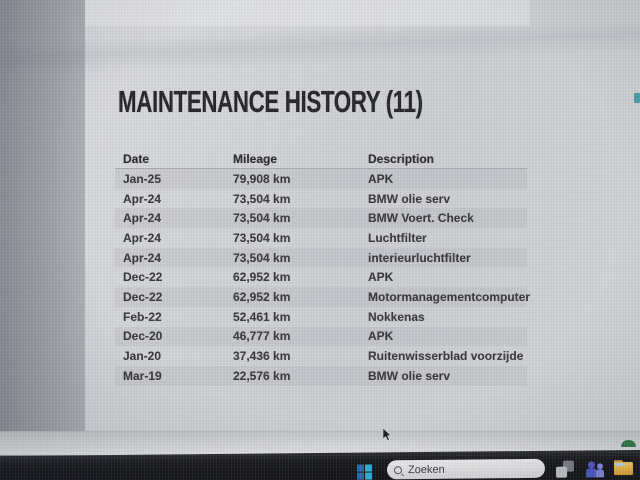  I want to click on file-explorer-icon, so click(623, 468).